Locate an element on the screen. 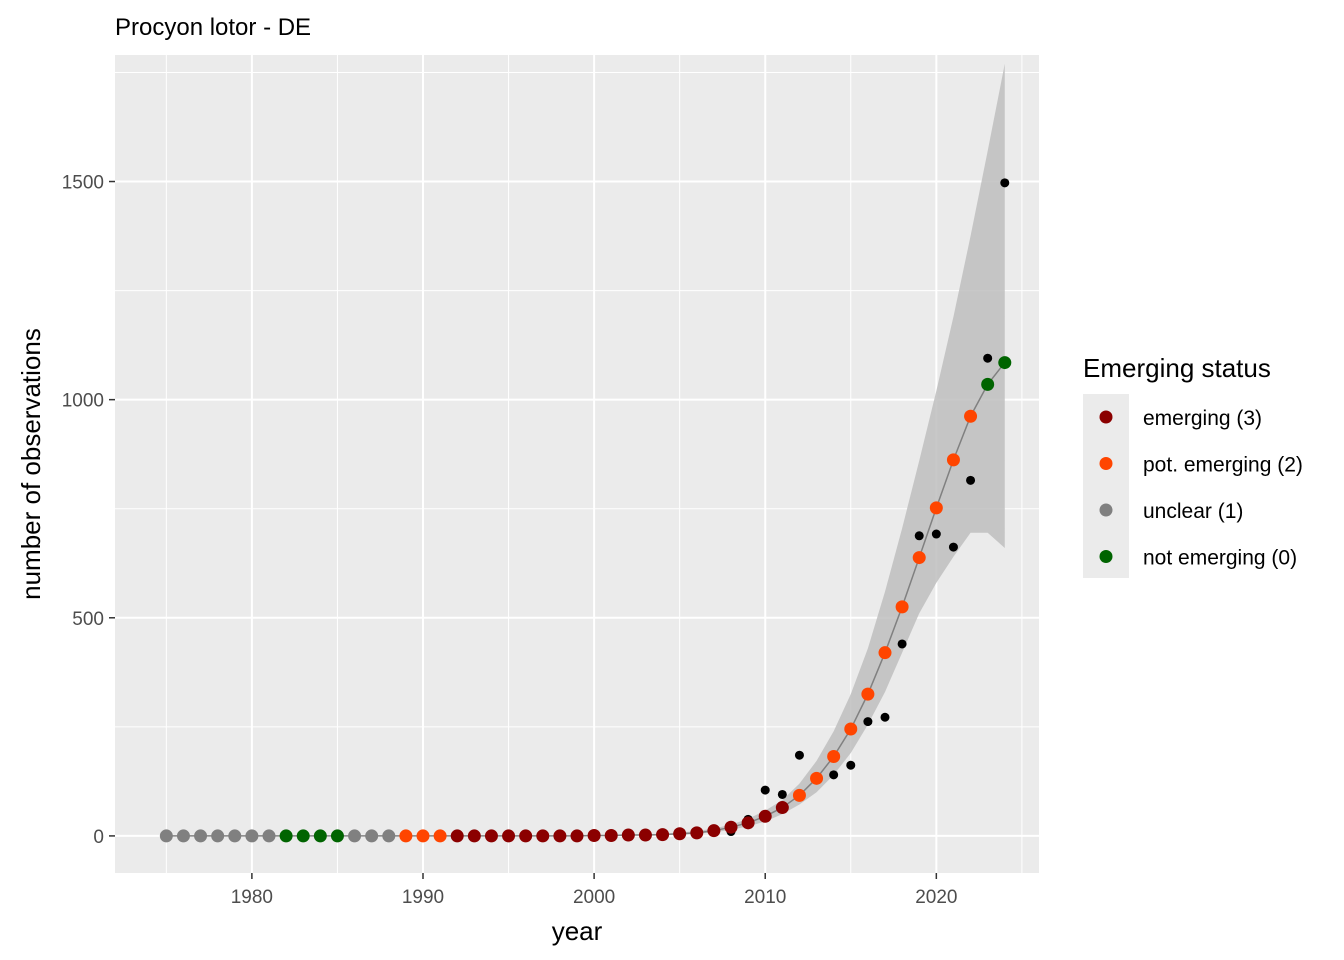  y-tick-label: 1000 is located at coordinates (83, 401).